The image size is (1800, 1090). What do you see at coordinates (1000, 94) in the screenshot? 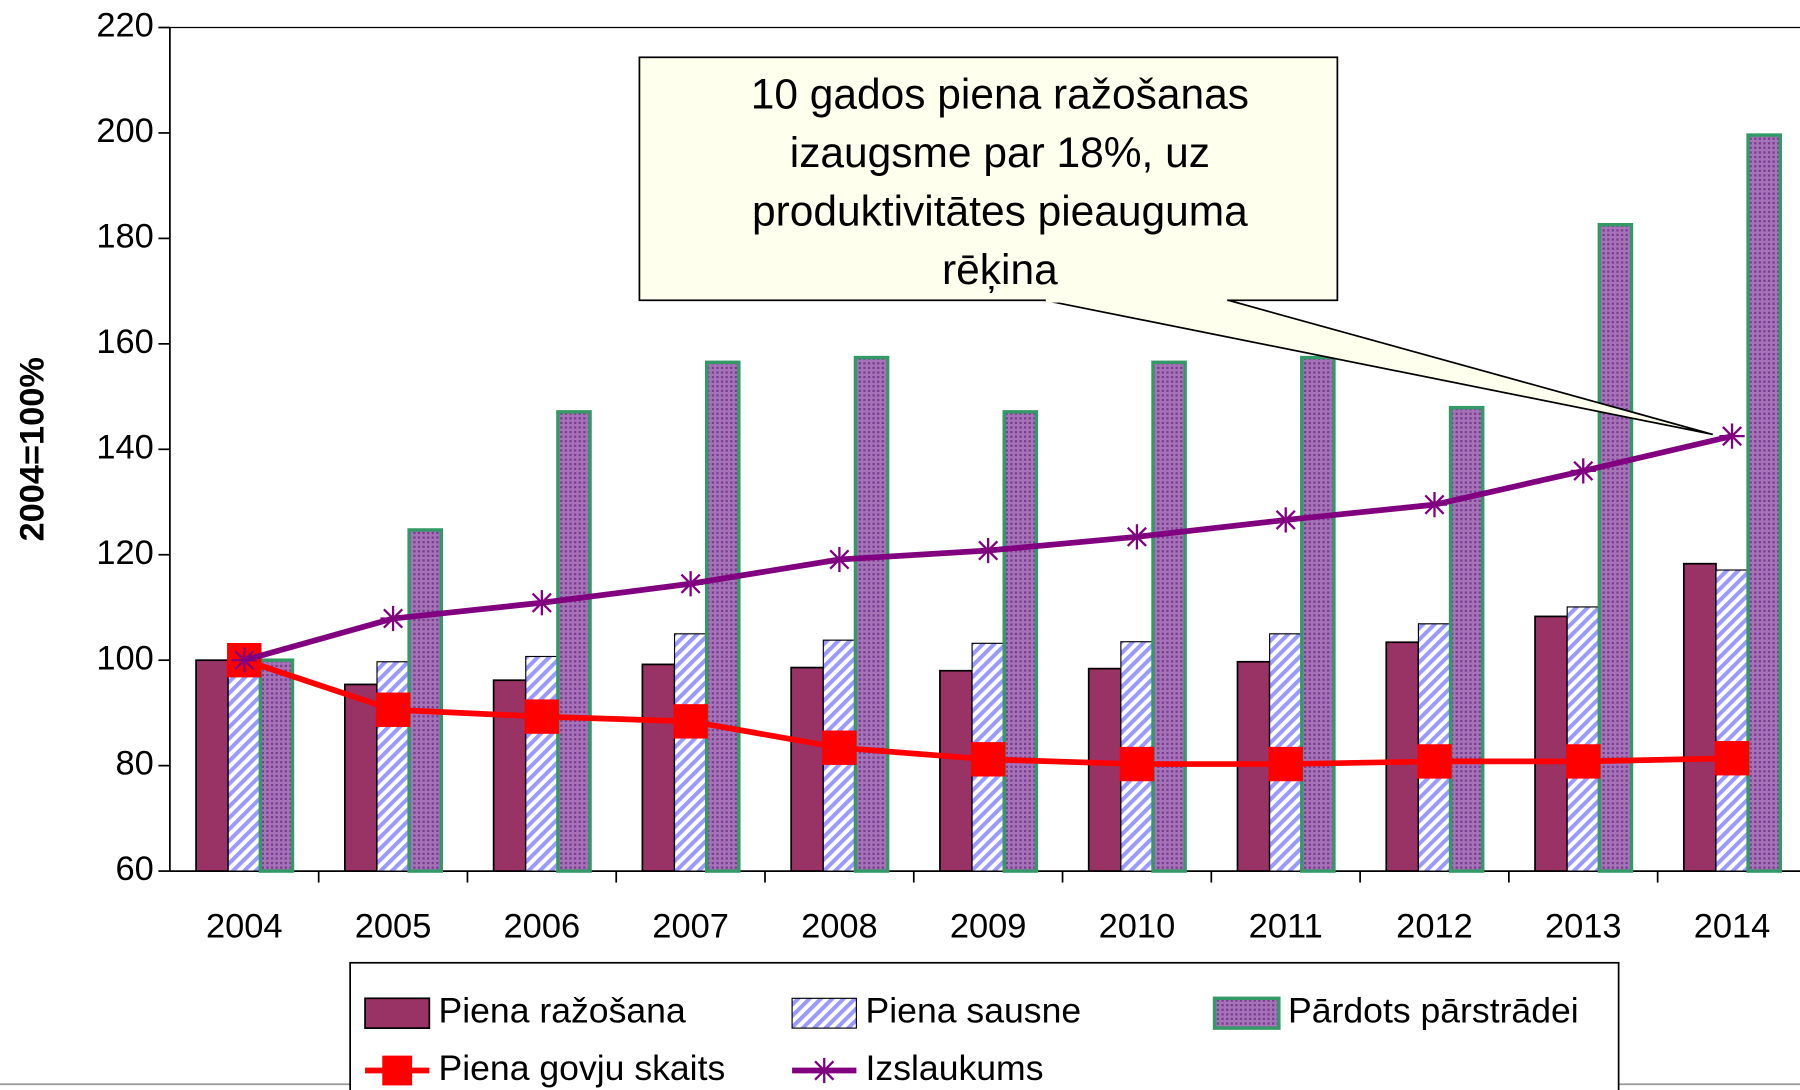
I see `annotation-line: 10 gados piena ražošanas` at bounding box center [1000, 94].